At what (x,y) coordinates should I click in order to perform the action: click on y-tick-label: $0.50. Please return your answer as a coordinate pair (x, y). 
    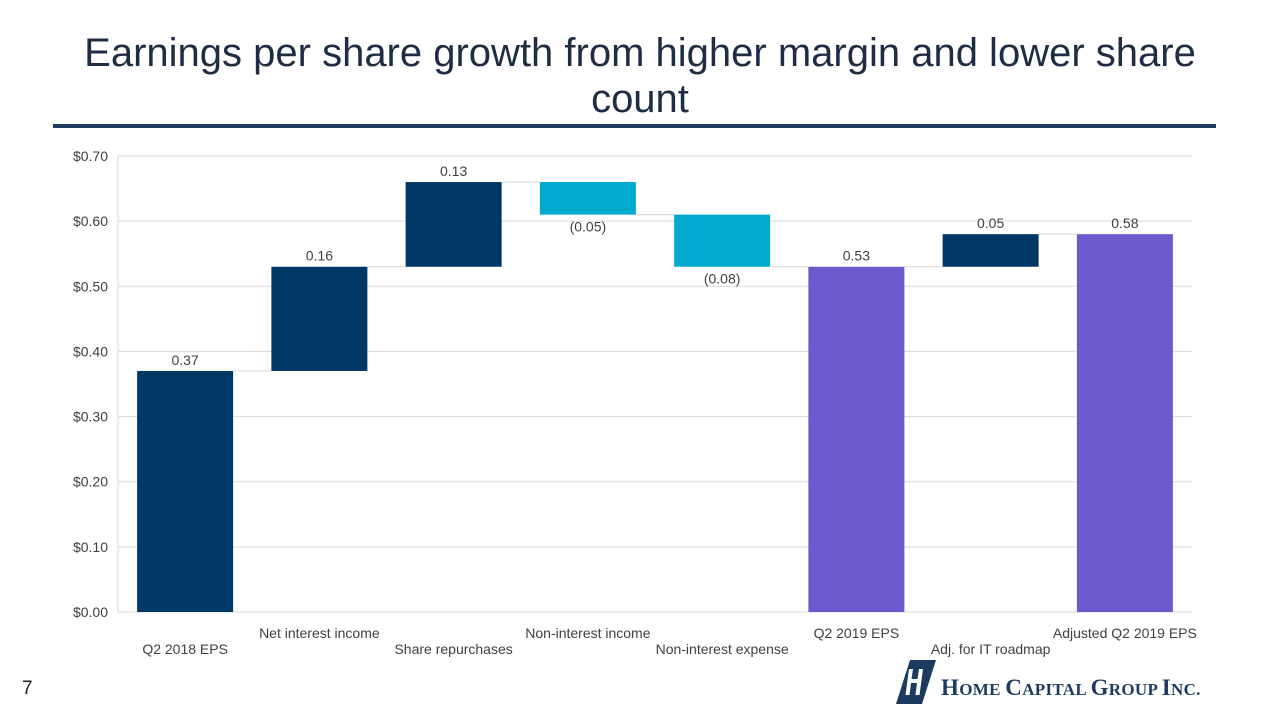
    Looking at the image, I should click on (90, 286).